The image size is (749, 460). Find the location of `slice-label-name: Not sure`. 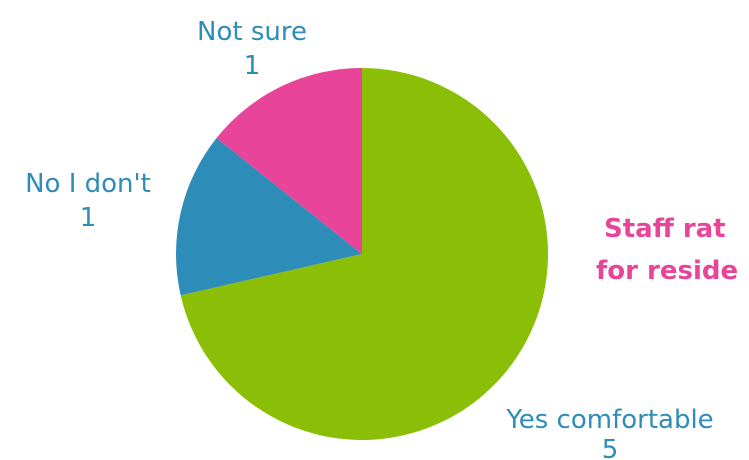

slice-label-name: Not sure is located at coordinates (252, 32).